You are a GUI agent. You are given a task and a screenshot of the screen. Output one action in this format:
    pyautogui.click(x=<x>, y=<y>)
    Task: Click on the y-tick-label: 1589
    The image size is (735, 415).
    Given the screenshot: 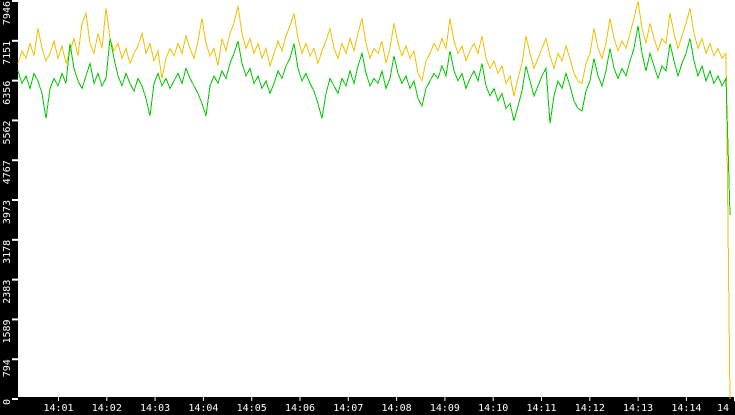 What is the action you would take?
    pyautogui.click(x=7, y=331)
    